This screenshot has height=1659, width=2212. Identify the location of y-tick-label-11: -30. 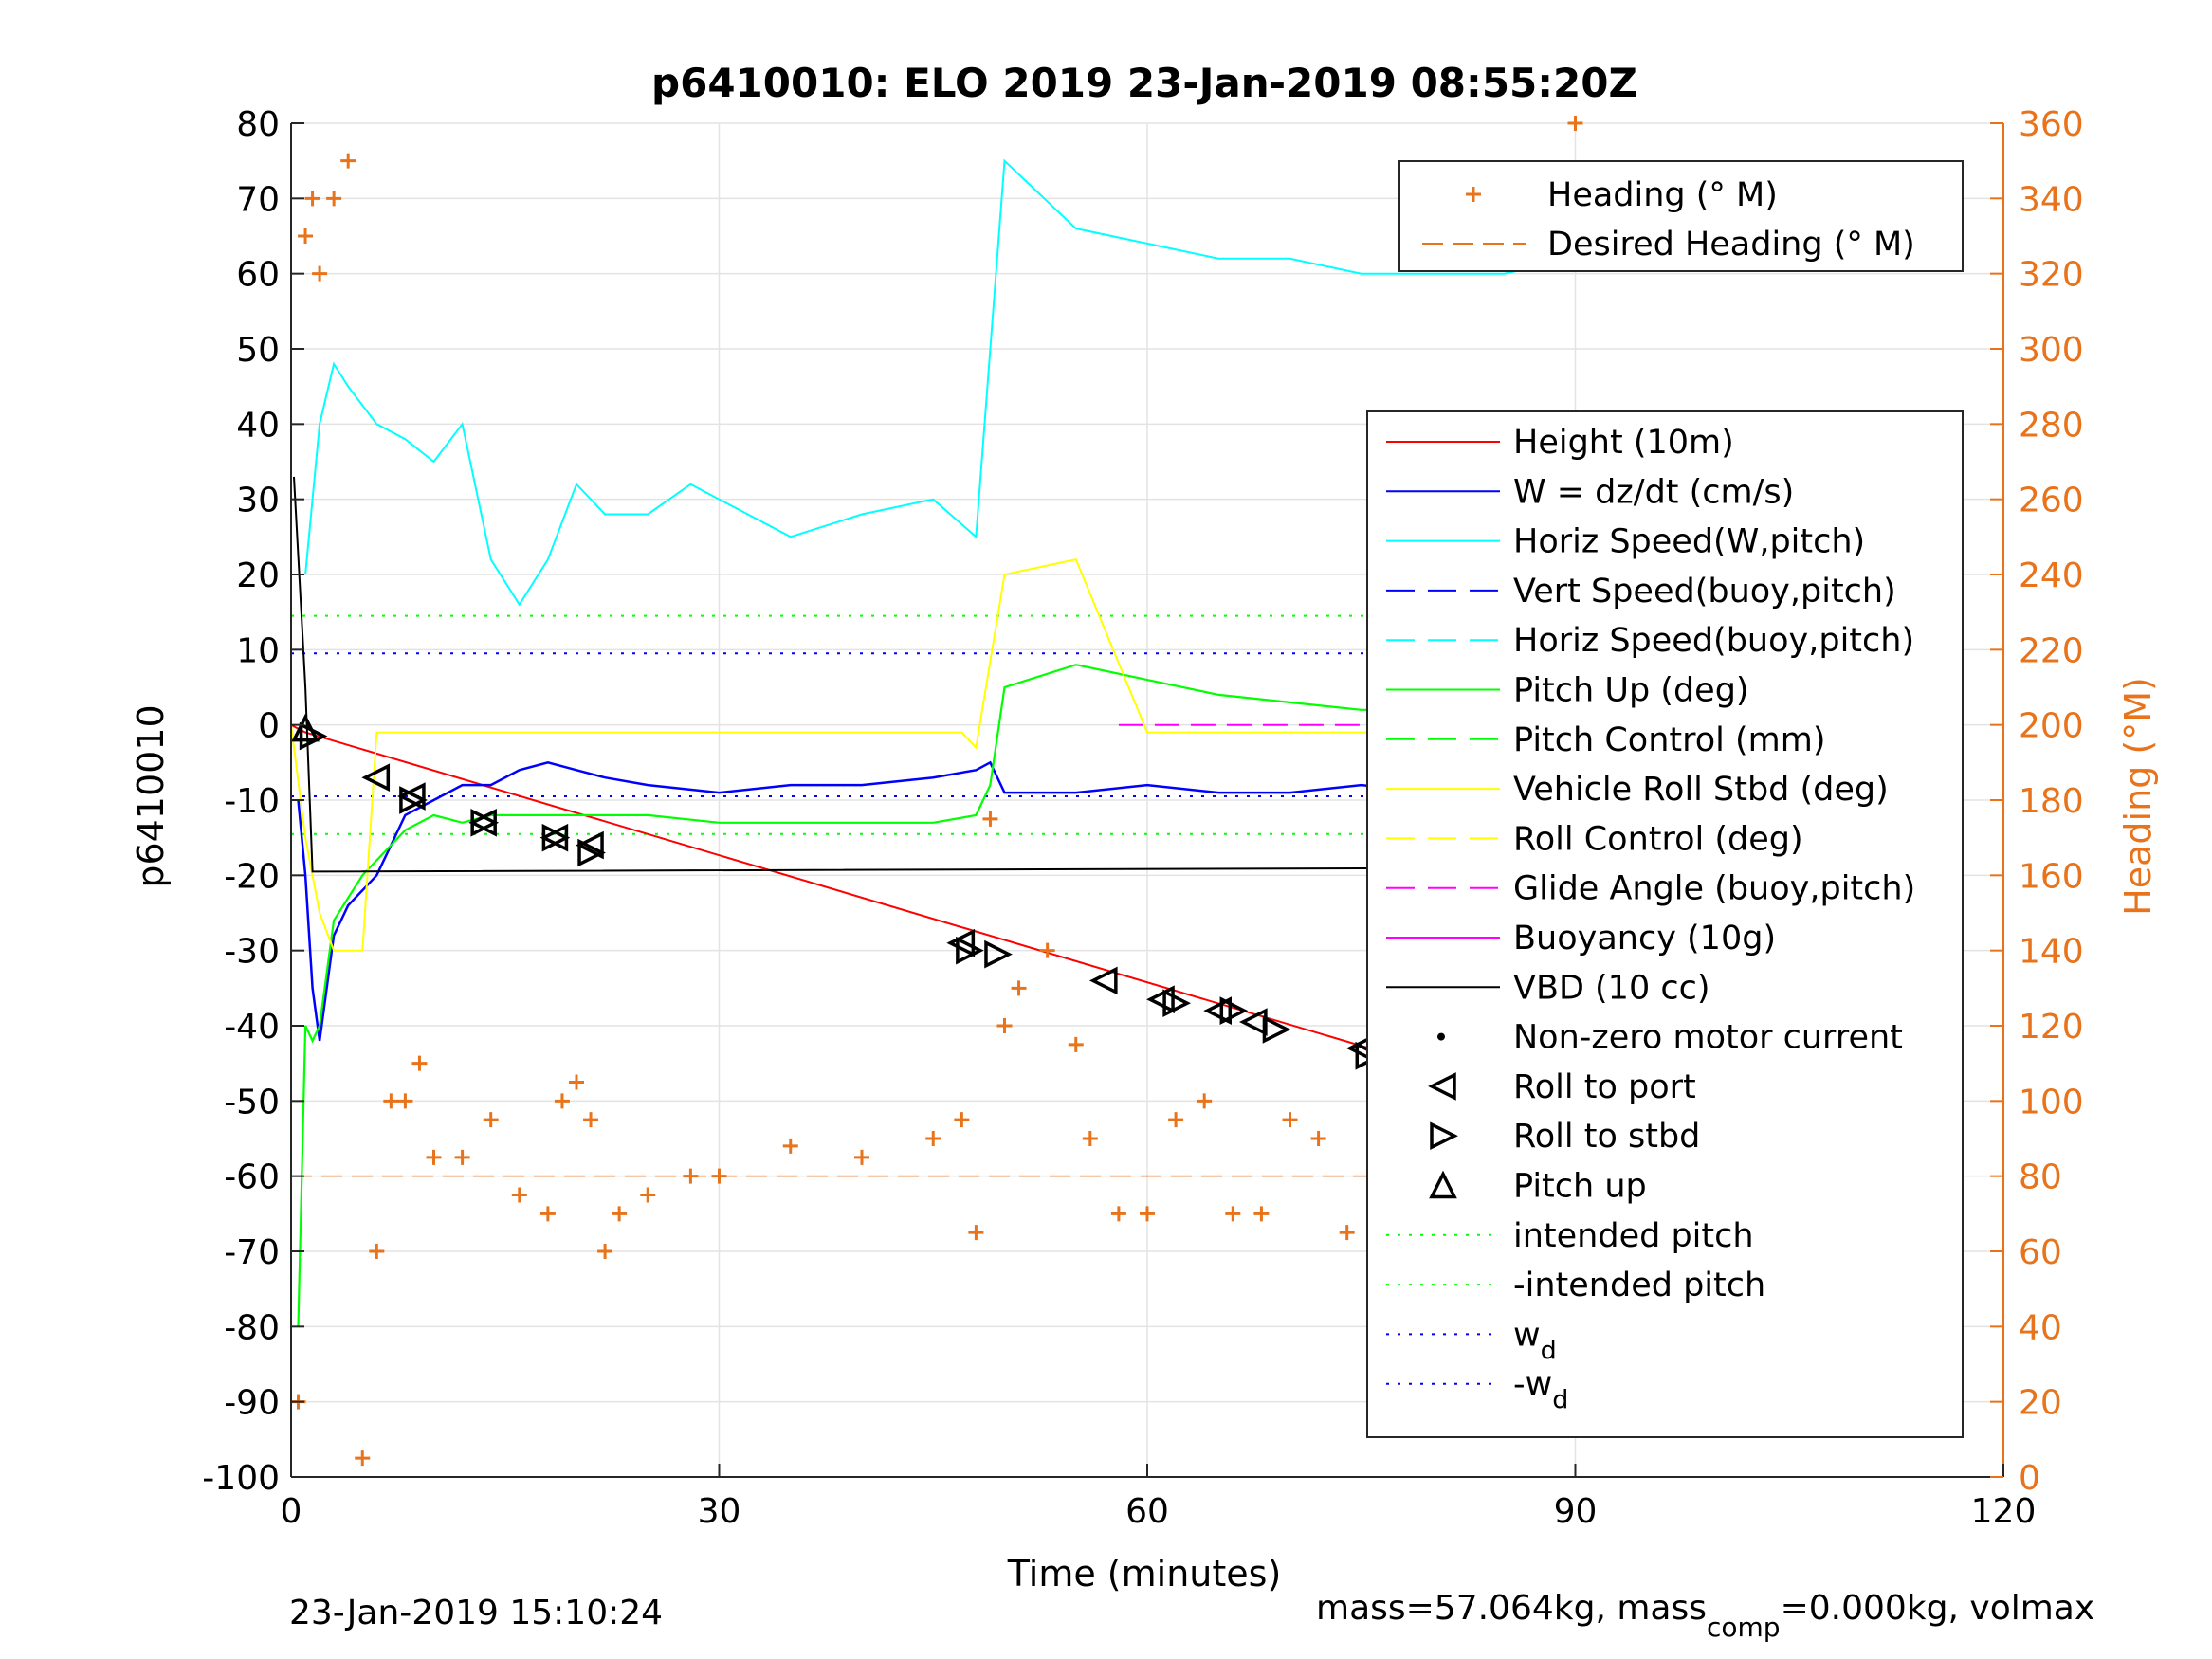
(252, 952).